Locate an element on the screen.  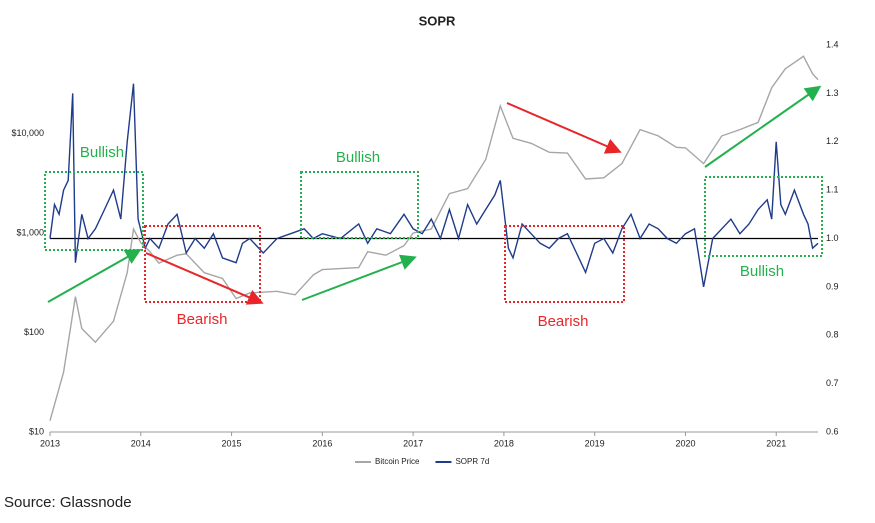
y-tick-label: $1,000 is located at coordinates (30, 233).